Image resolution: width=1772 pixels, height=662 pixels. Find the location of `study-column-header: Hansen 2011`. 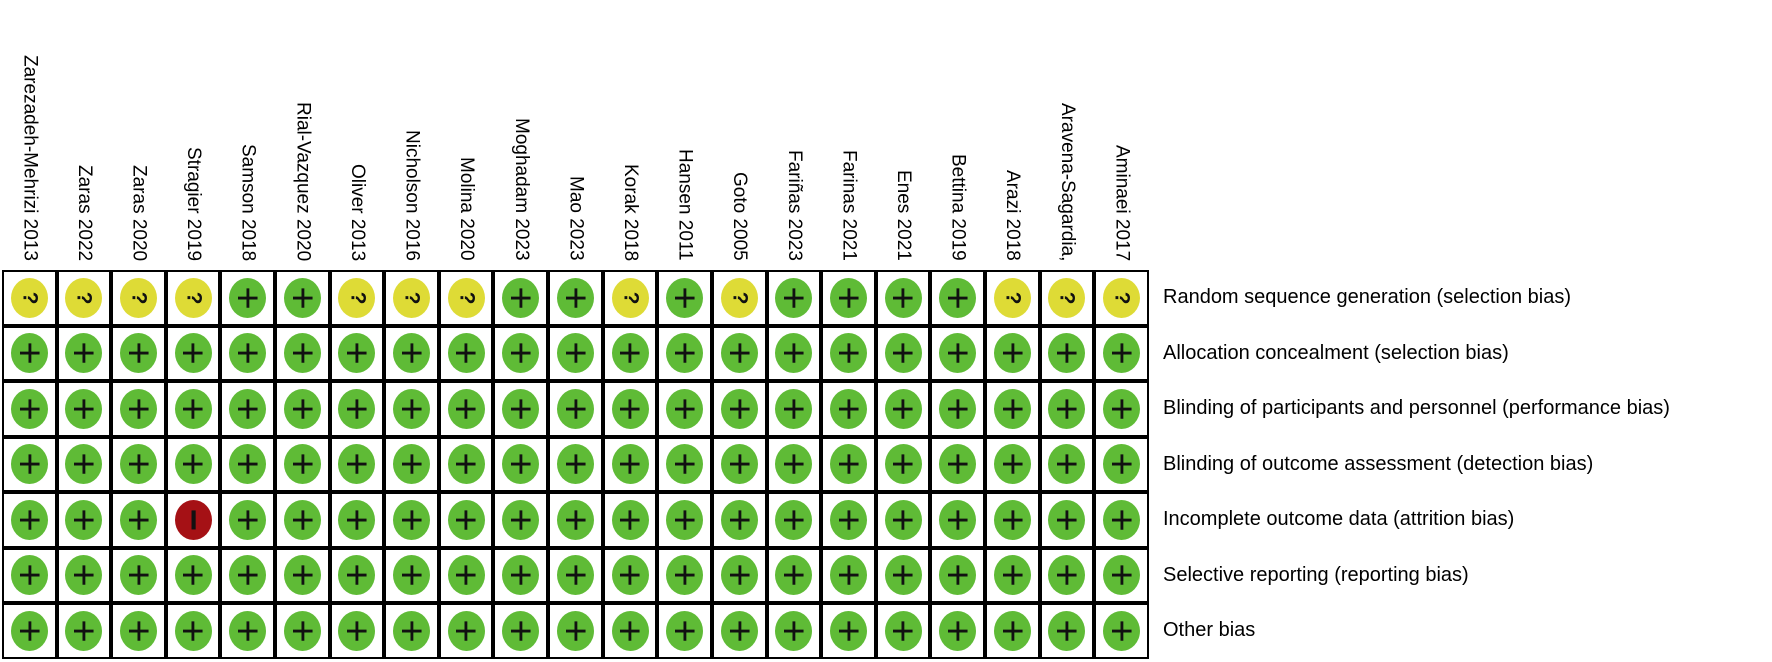

study-column-header: Hansen 2011 is located at coordinates (684, 135).